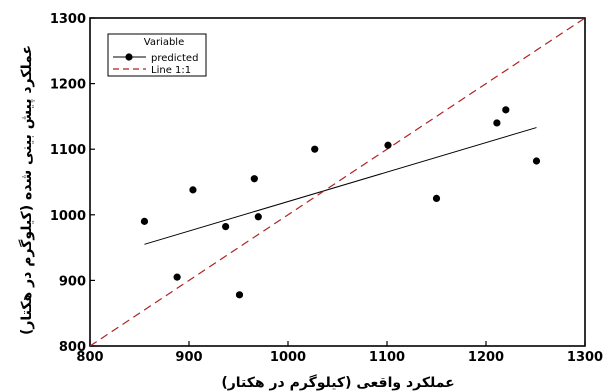 The height and width of the screenshot is (392, 609). What do you see at coordinates (72, 347) in the screenshot?
I see `y-tick-label-0: 800` at bounding box center [72, 347].